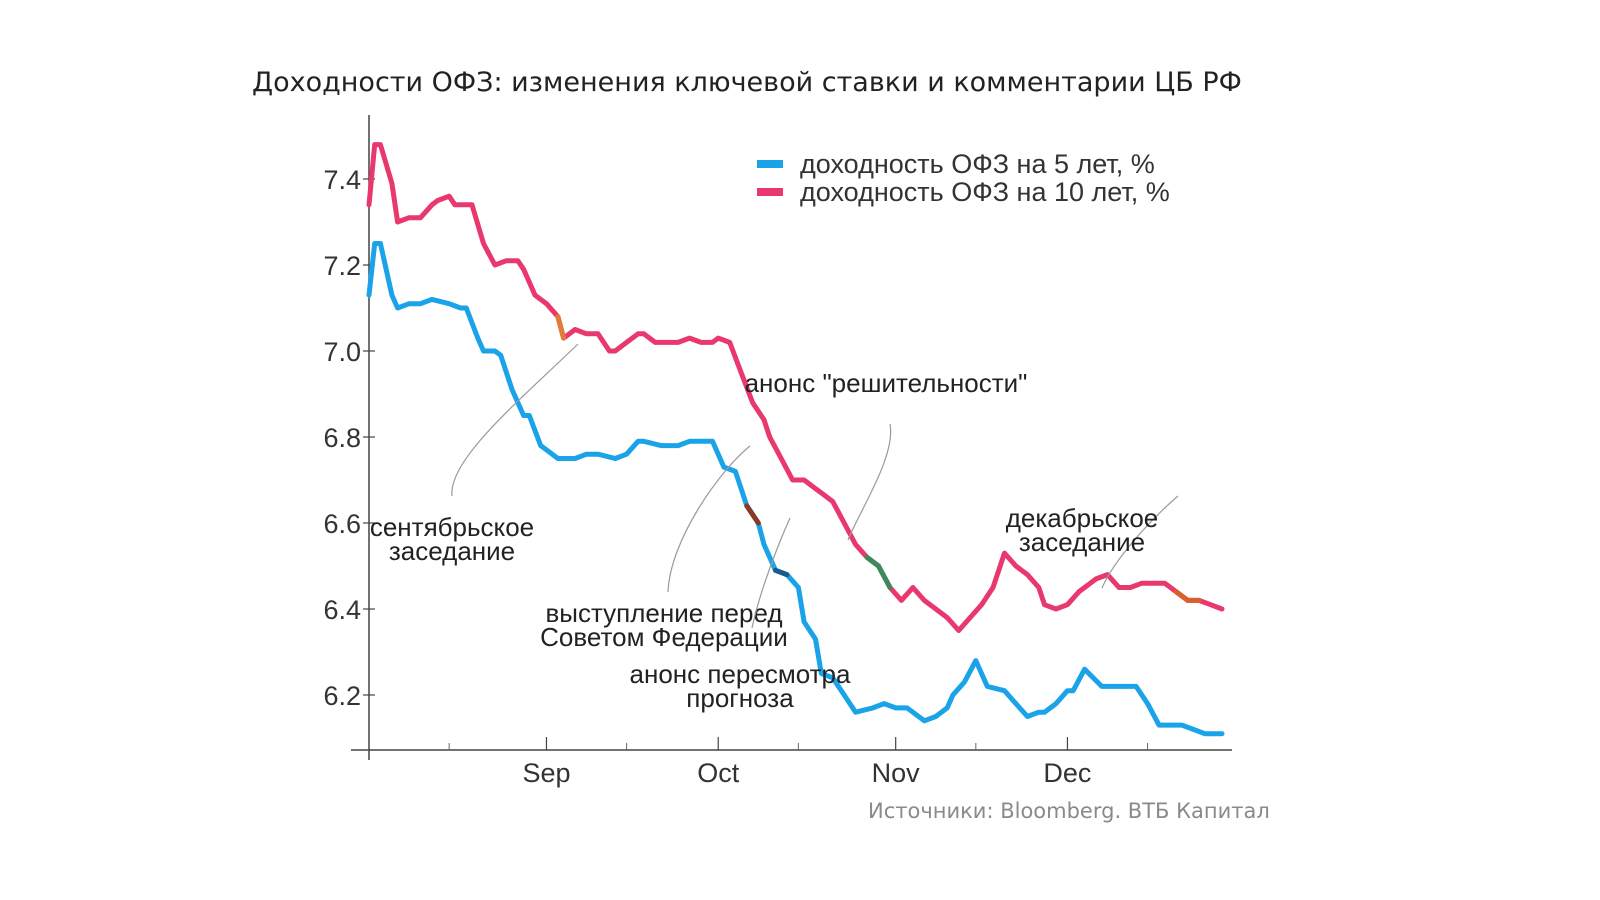 This screenshot has width=1600, height=900. What do you see at coordinates (886, 383) in the screenshot?
I see `annotation-label: анонс "решительности"` at bounding box center [886, 383].